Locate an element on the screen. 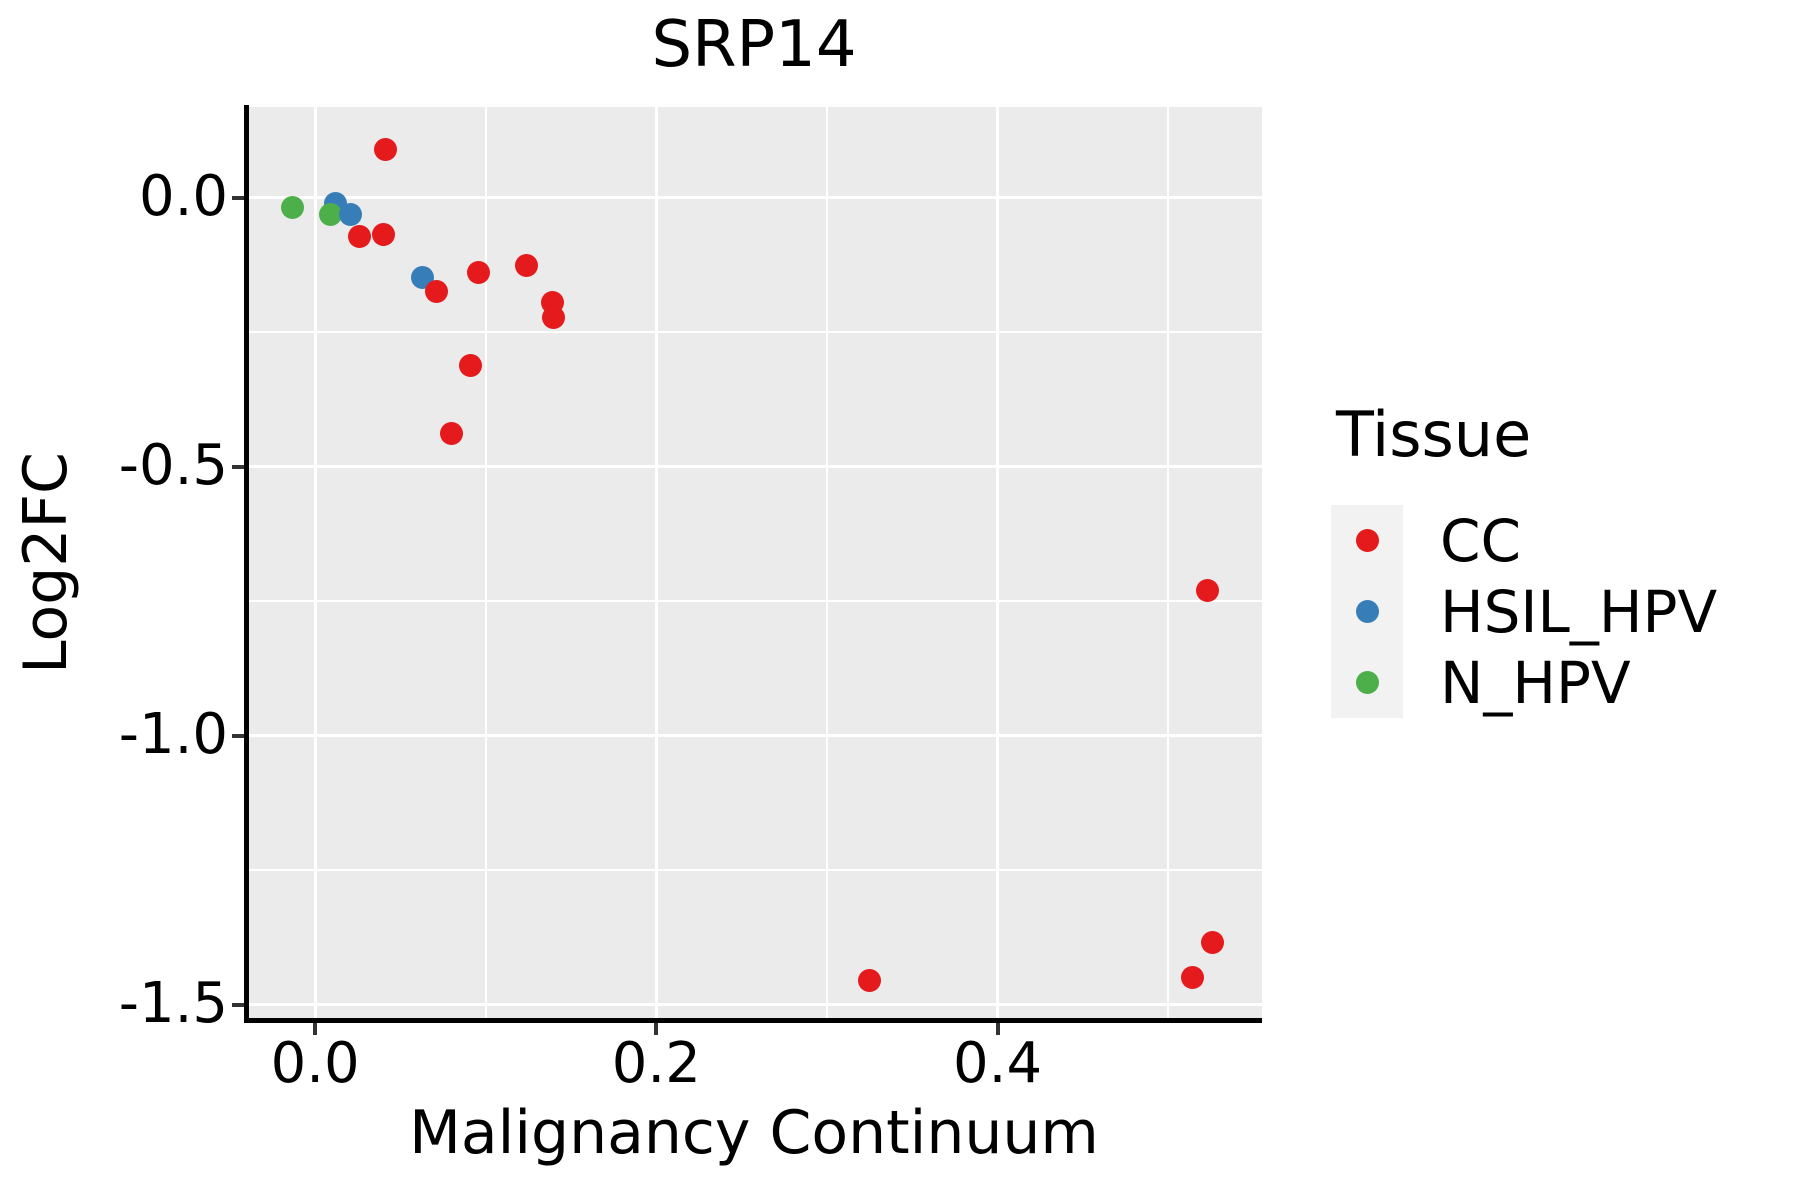 This screenshot has height=1200, width=1800. legend-title: Tissue is located at coordinates (1434, 434).